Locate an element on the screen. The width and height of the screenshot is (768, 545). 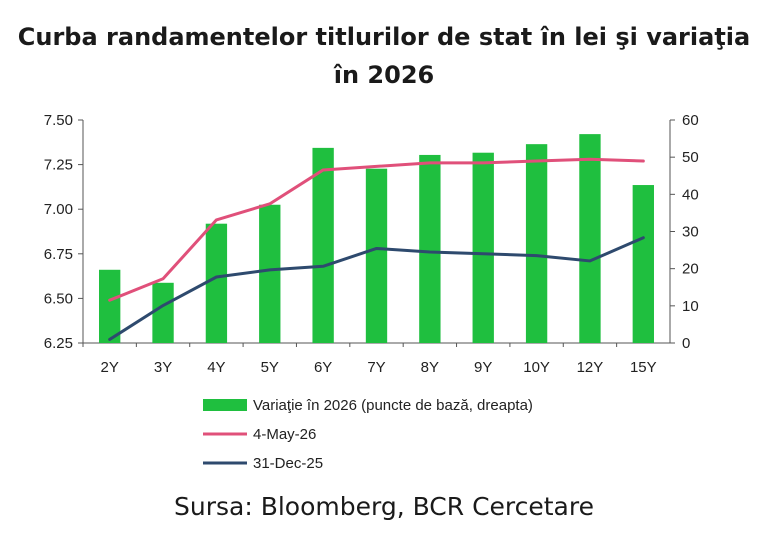
bar-15Y is located at coordinates (643, 264).